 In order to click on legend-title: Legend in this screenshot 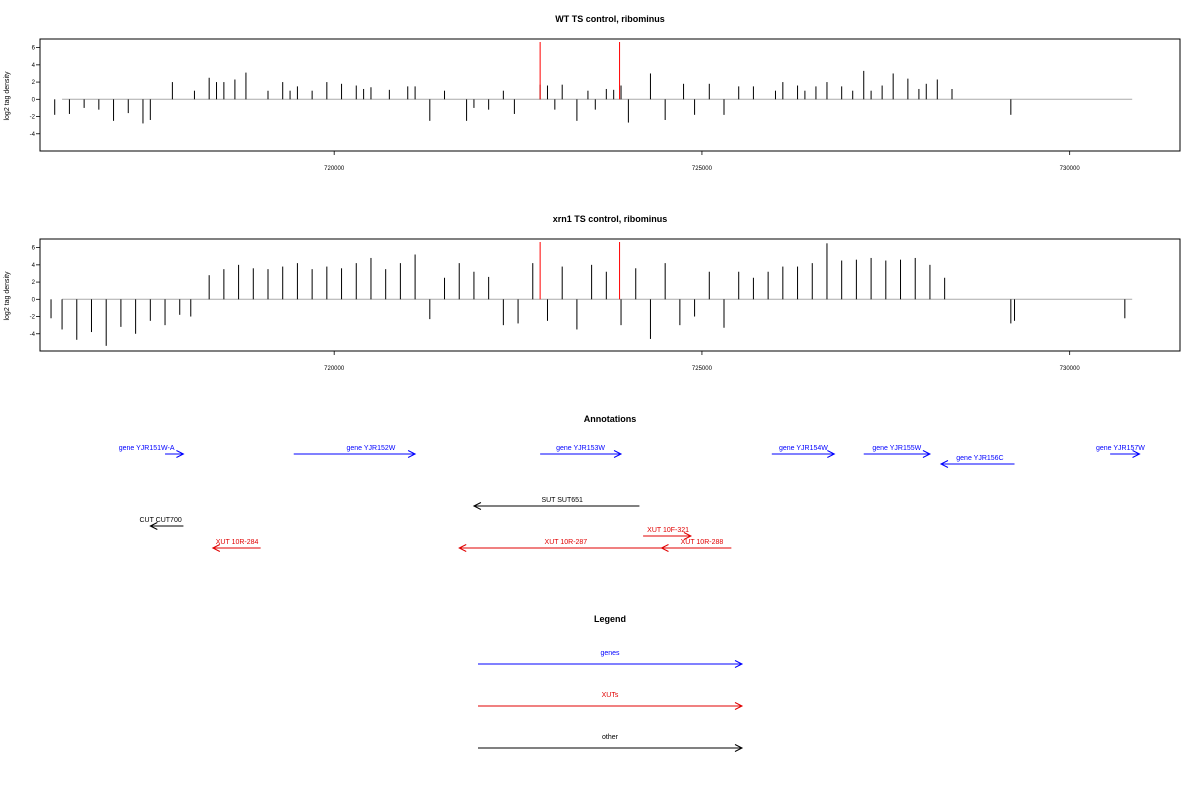, I will do `click(610, 619)`.